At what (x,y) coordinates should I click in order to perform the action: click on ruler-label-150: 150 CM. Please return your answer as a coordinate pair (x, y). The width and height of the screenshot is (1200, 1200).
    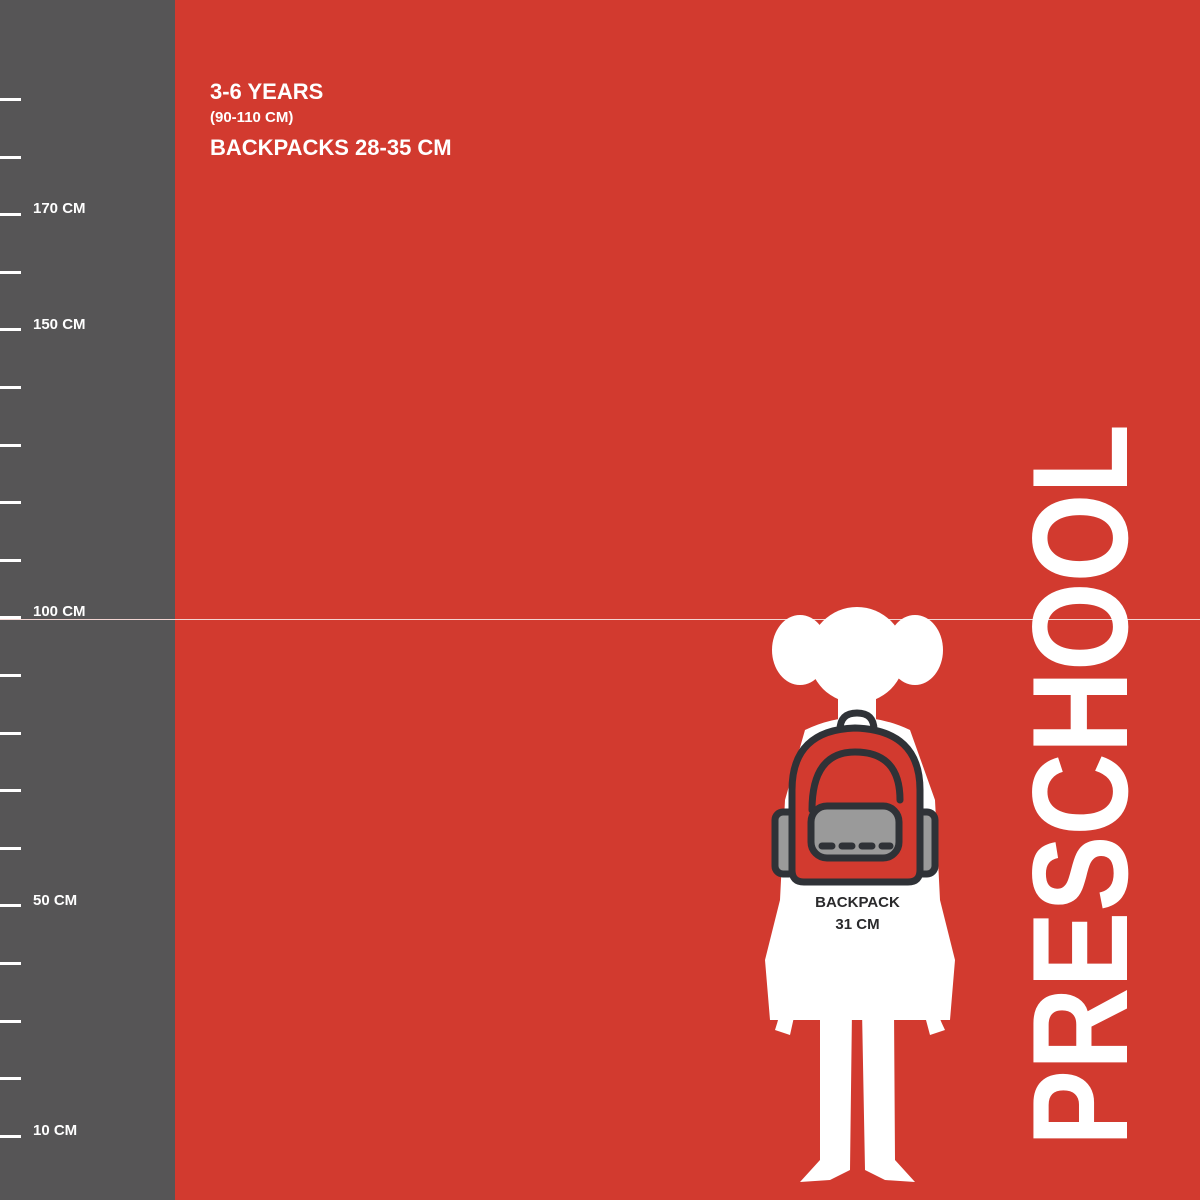
    Looking at the image, I should click on (59, 324).